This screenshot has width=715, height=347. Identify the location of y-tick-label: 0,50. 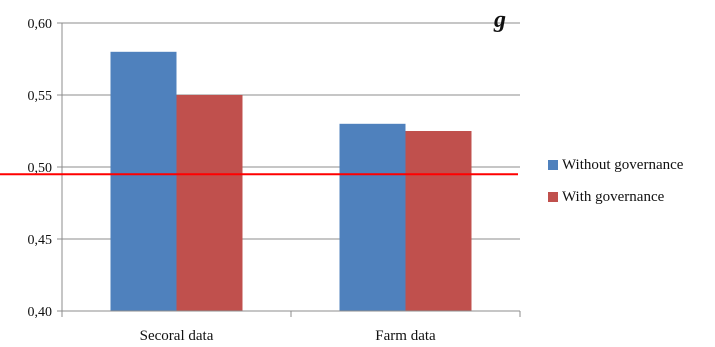
(40, 168).